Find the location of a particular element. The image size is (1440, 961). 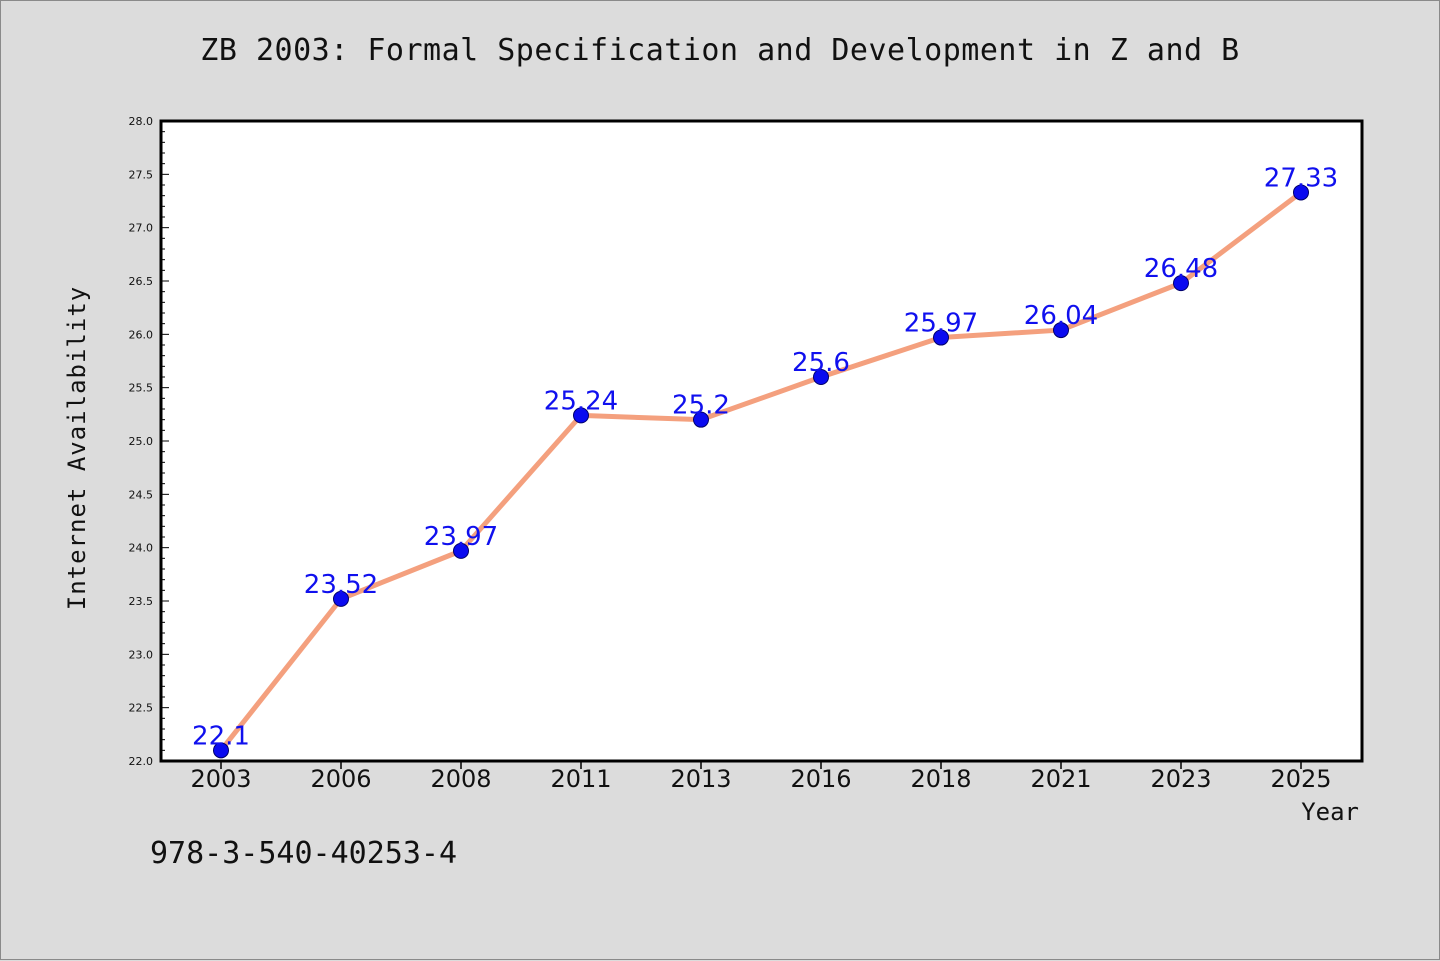

y-tick-label: 24.5 is located at coordinates (141, 494).